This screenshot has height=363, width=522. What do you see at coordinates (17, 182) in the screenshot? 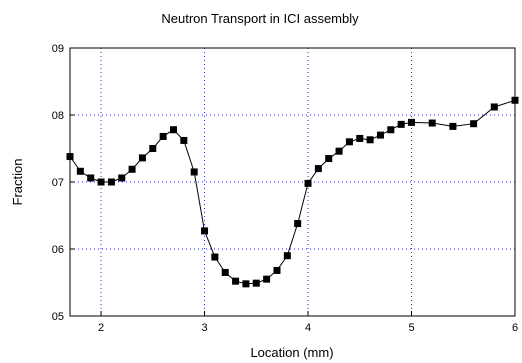
I see `y-axis-label: Fraction` at bounding box center [17, 182].